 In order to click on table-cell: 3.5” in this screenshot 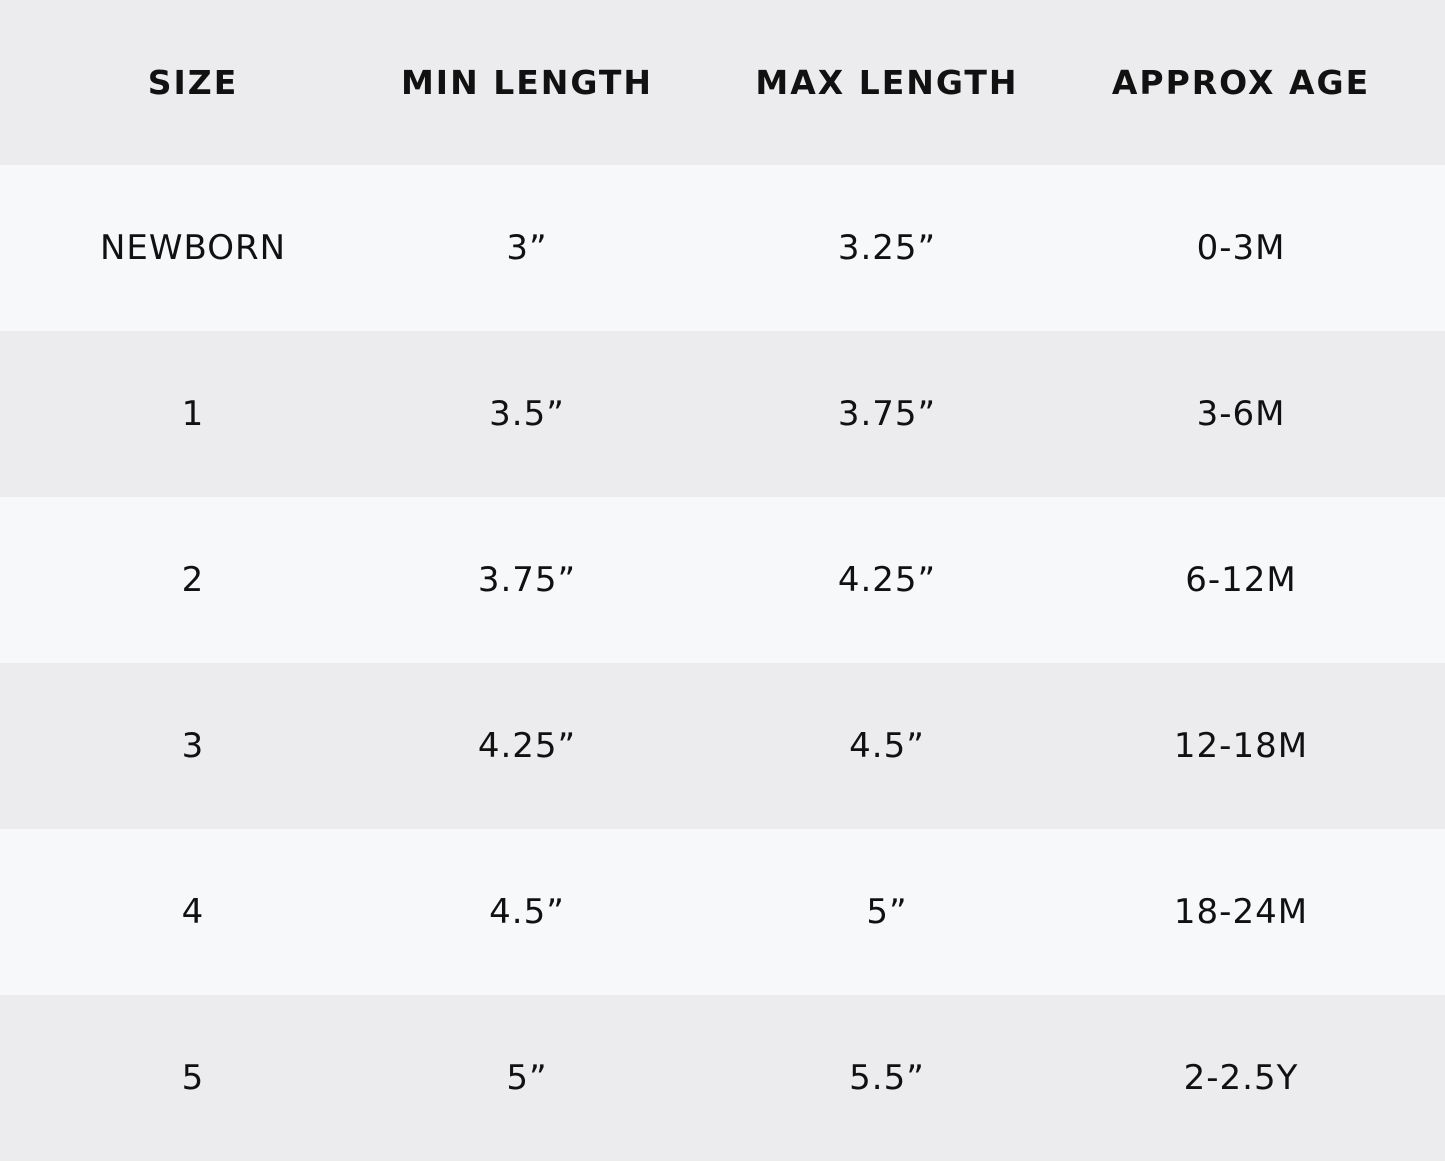, I will do `click(527, 414)`.